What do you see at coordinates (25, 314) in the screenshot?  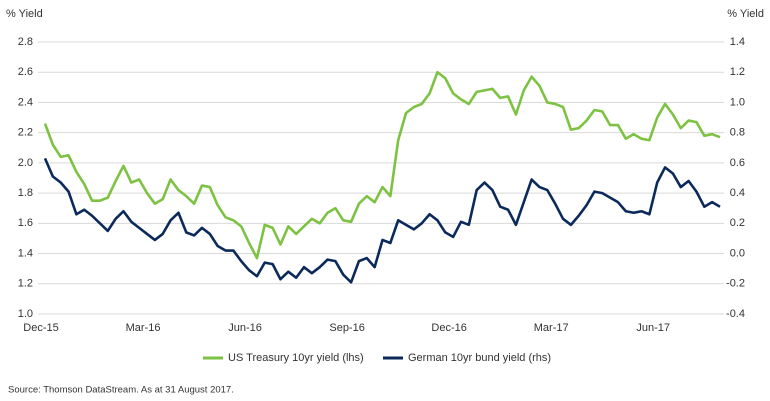 I see `y-tick-label: 1.0` at bounding box center [25, 314].